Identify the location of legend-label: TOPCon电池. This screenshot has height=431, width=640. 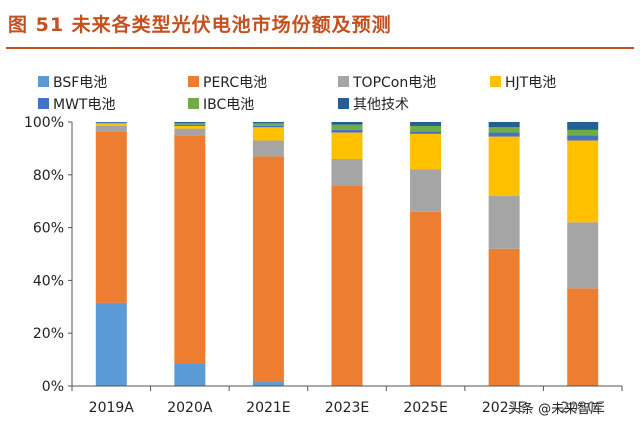
(394, 83).